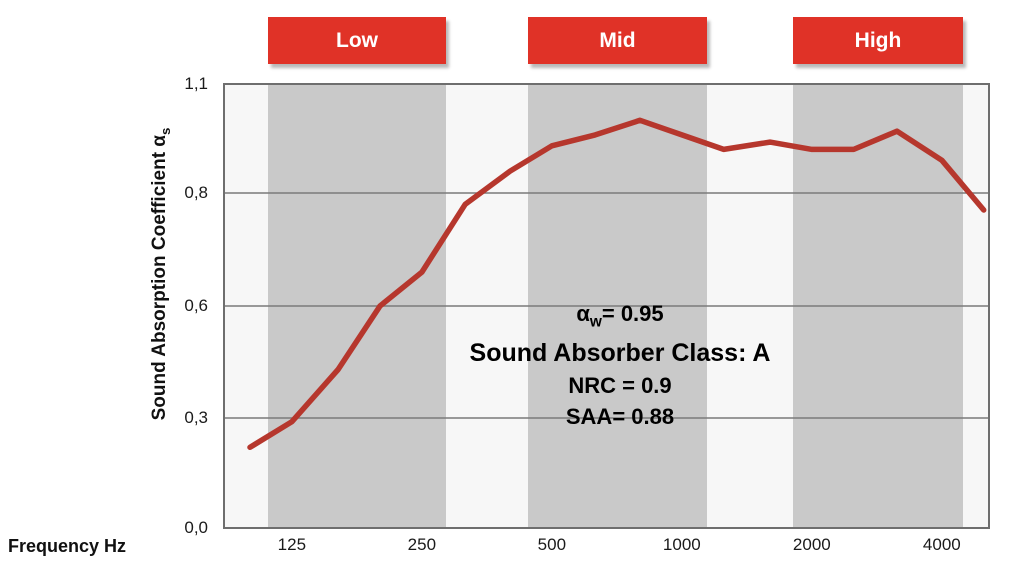 The image size is (1024, 576). What do you see at coordinates (196, 417) in the screenshot?
I see `y-tick-label-0-3: 0,3` at bounding box center [196, 417].